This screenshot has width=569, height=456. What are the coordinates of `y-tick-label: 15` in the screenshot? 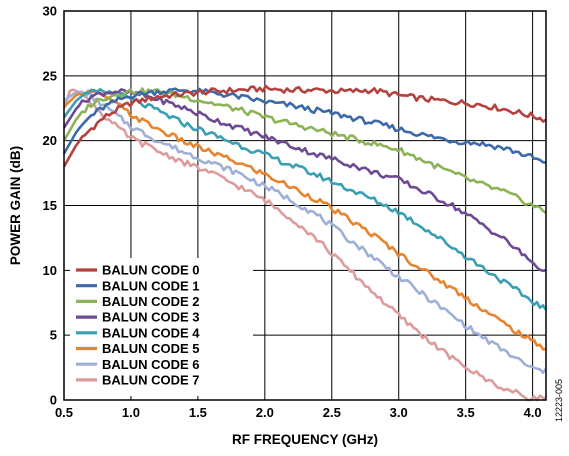 It's located at (50, 205).